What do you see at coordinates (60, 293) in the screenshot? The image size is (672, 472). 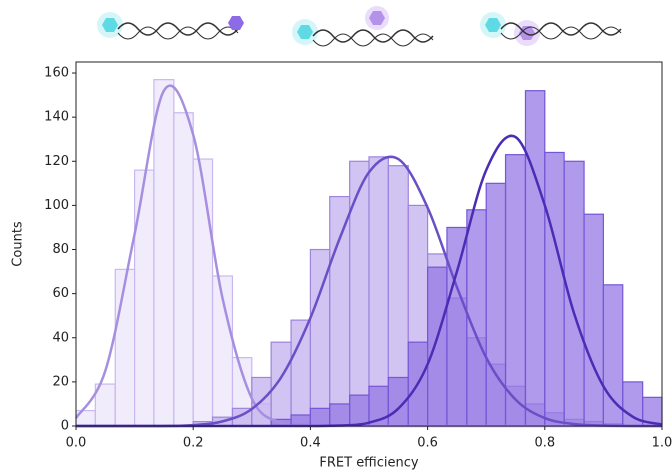 I see `y-tick-label: 60` at bounding box center [60, 293].